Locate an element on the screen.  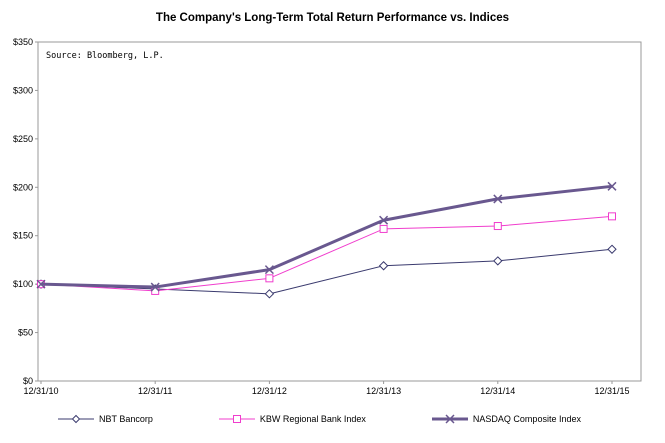
legend-item-nbt-bancorp: NBT Bancorp is located at coordinates (105, 419).